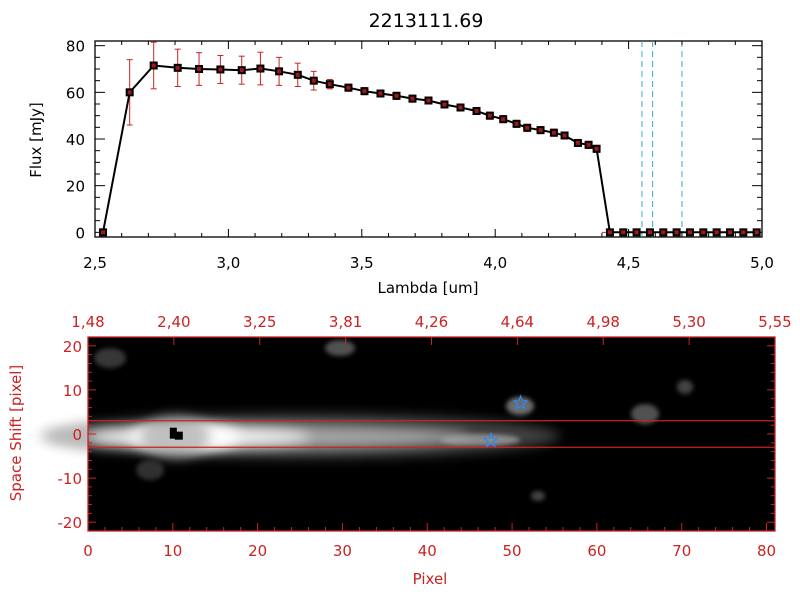 This screenshot has height=600, width=800. Describe the element at coordinates (36, 140) in the screenshot. I see `y-axis-label: Flux [mJy]` at that location.